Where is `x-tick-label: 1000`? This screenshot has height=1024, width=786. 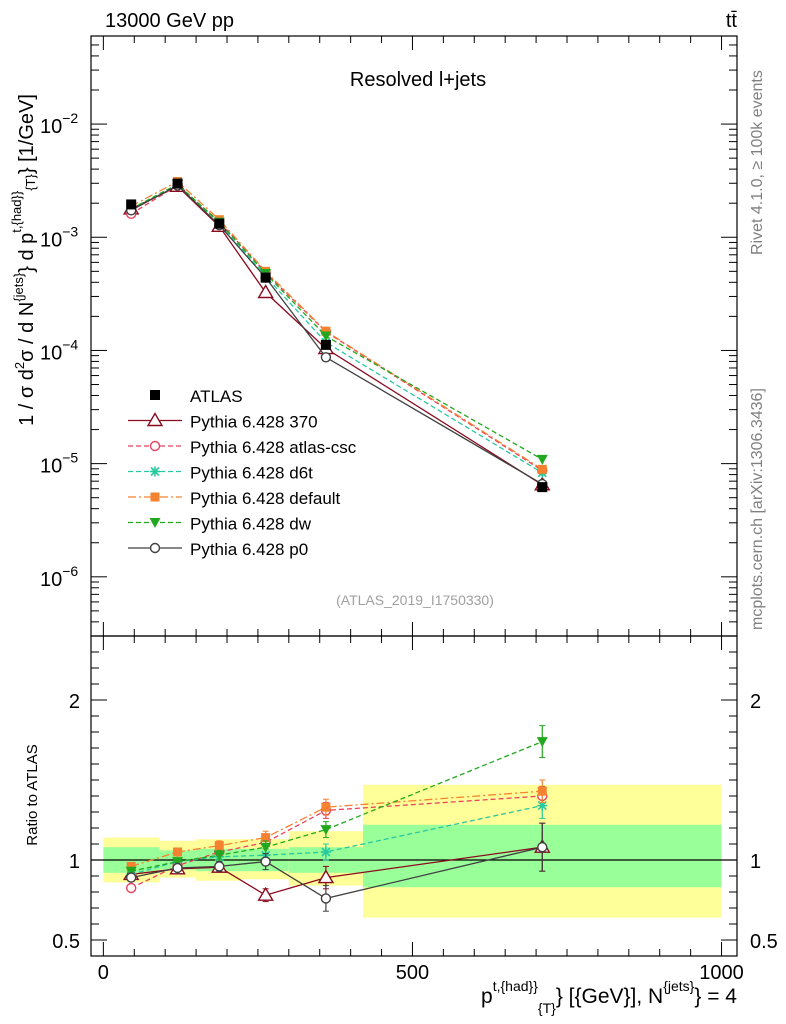
x-tick-label: 1000 is located at coordinates (721, 973).